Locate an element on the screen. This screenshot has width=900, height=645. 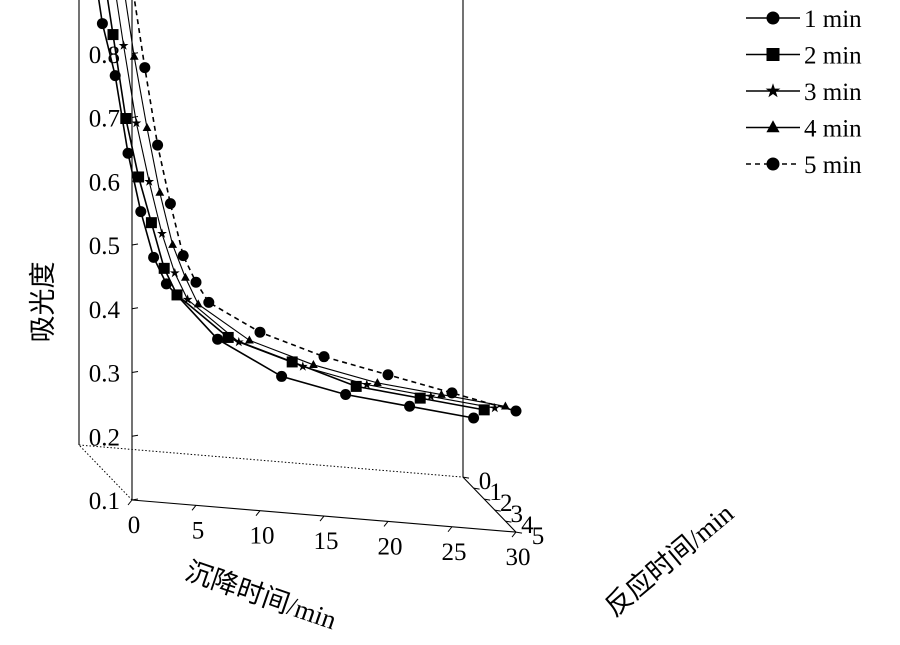
x-tick-label: 20 is located at coordinates (390, 546).